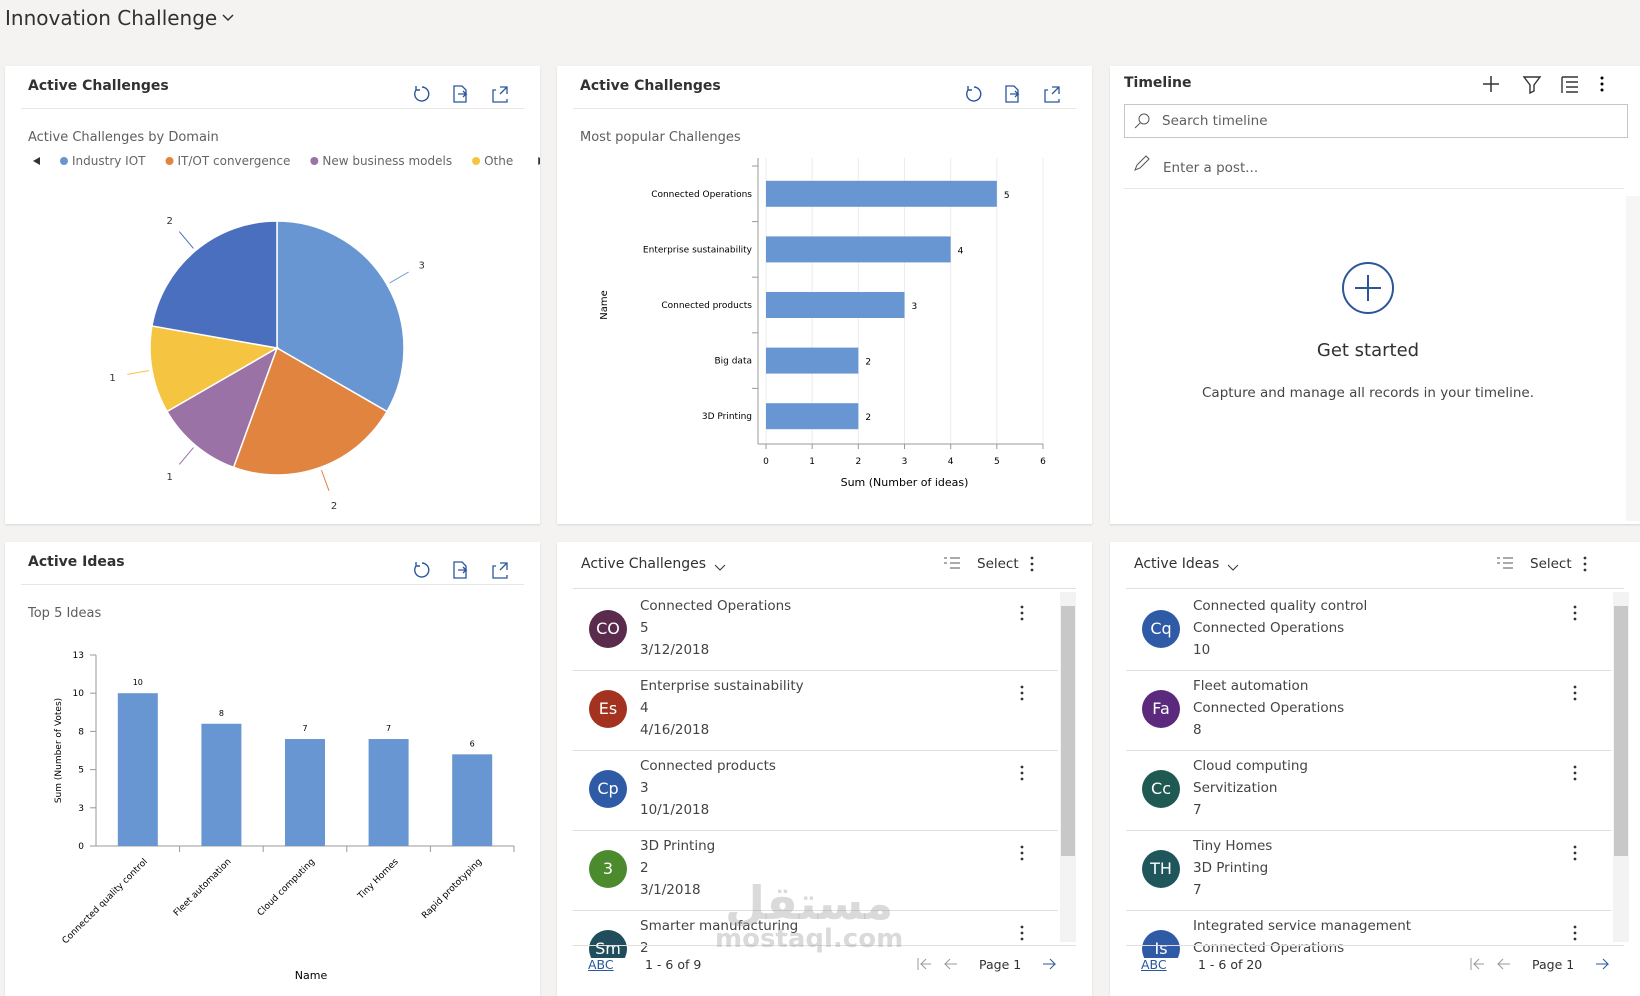 The width and height of the screenshot is (1640, 996). What do you see at coordinates (36, 161) in the screenshot?
I see `legend-prev` at bounding box center [36, 161].